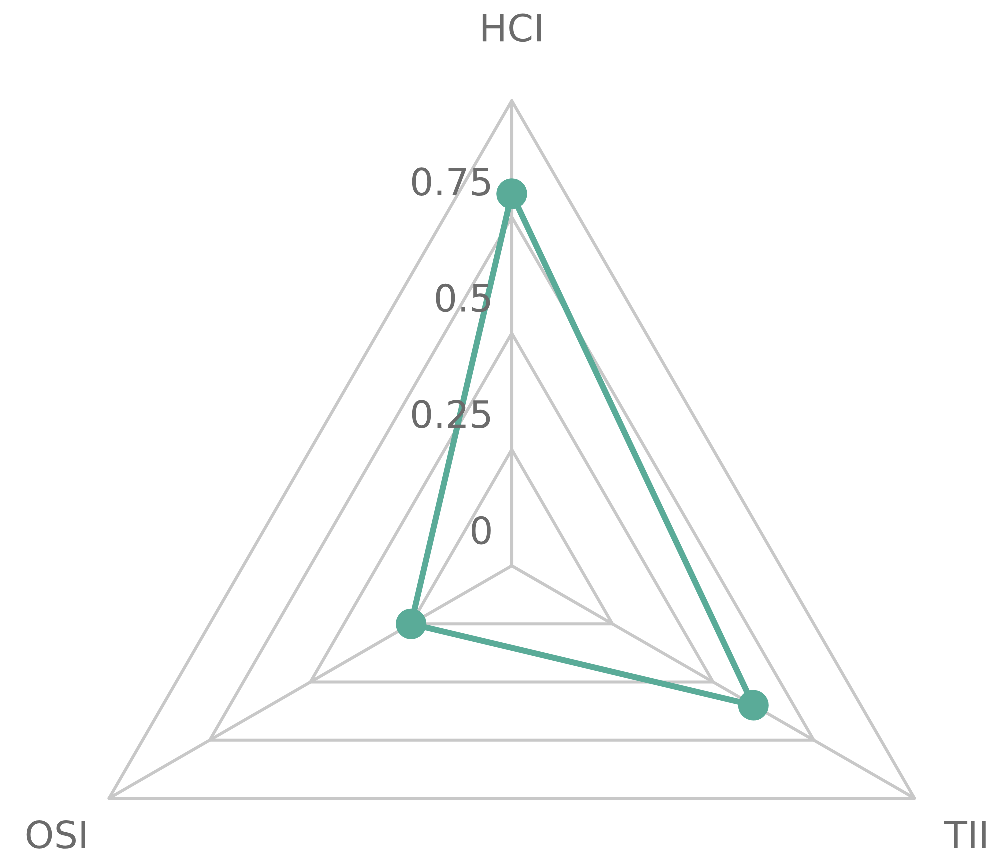 The height and width of the screenshot is (850, 999). I want to click on spoke-label: OSI, so click(56, 834).